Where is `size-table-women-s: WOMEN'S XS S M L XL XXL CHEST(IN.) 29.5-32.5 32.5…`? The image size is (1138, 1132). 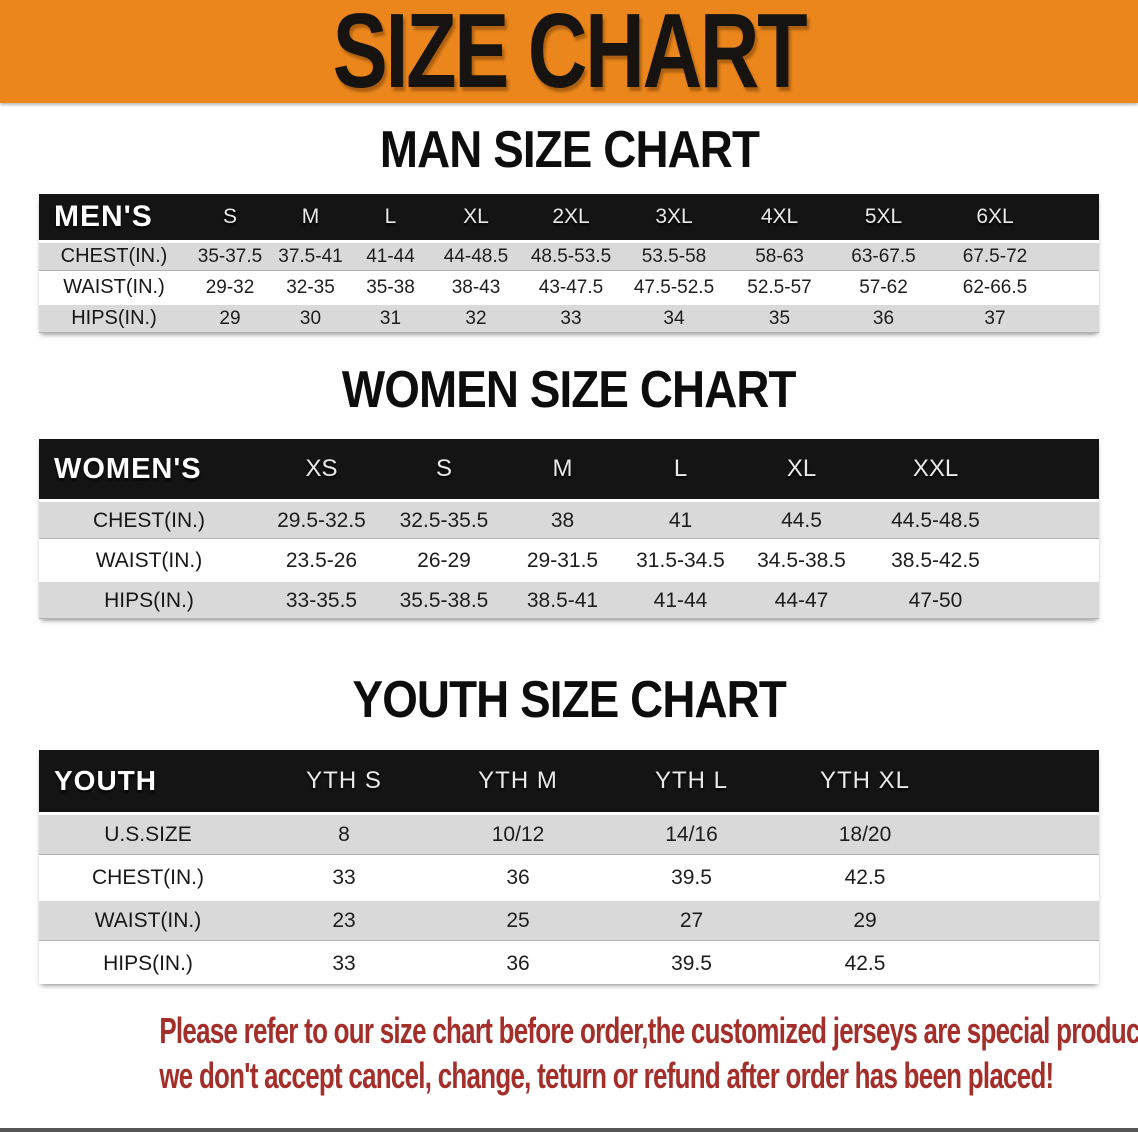 size-table-women-s: WOMEN'S XS S M L XL XXL CHEST(IN.) 29.5-32.5 32.5… is located at coordinates (569, 529).